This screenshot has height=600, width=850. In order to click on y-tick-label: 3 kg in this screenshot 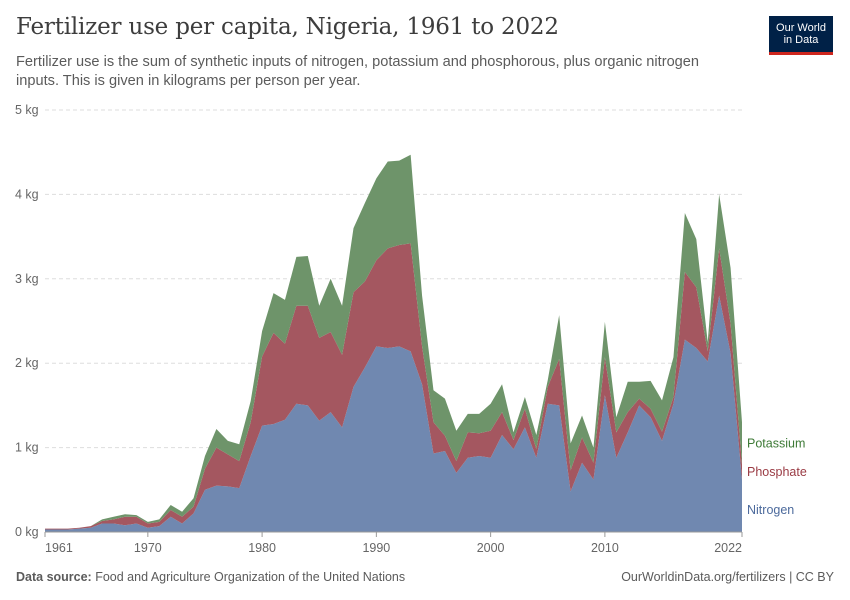, I will do `click(27, 279)`.